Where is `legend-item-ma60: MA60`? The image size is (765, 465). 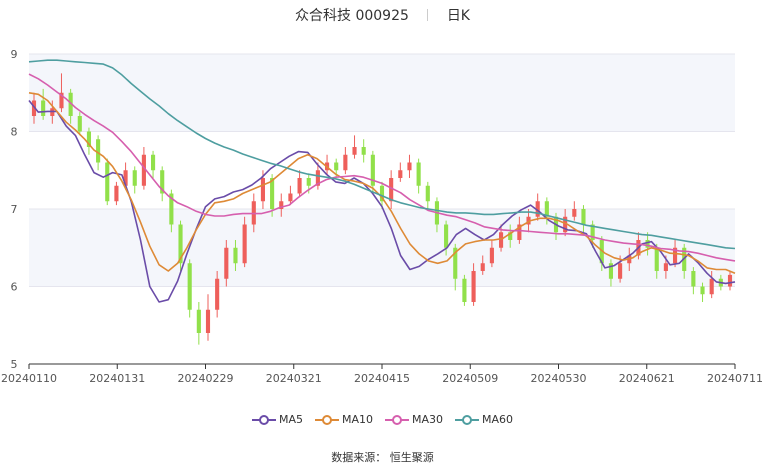
legend-item-ma60: MA60 is located at coordinates (484, 419).